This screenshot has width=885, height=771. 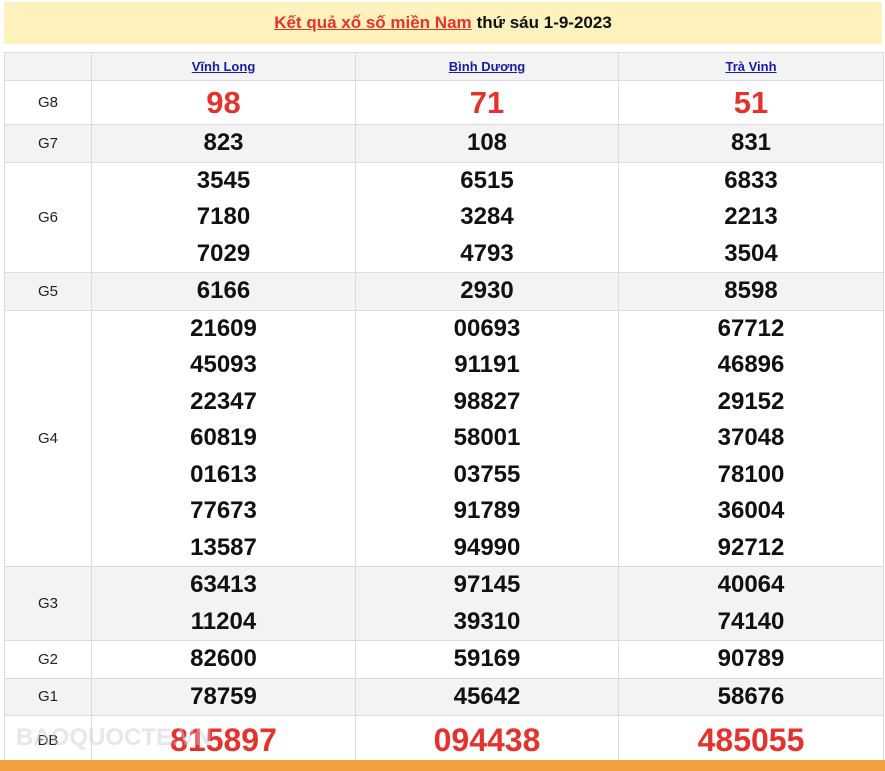 I want to click on prize-cell: 82600, so click(x=223, y=659).